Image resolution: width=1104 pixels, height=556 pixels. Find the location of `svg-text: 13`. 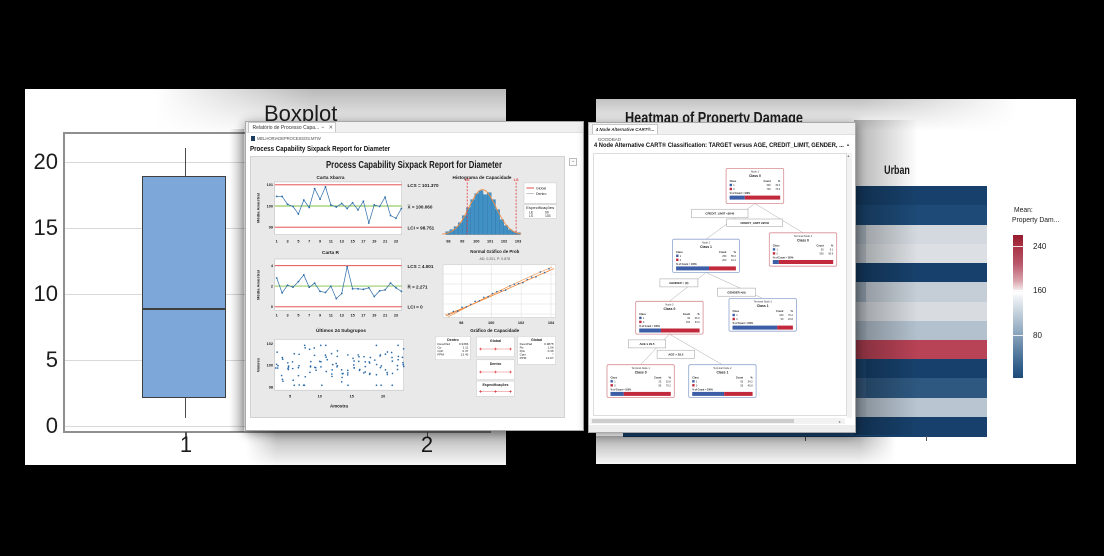

svg-text: 13 is located at coordinates (342, 316).